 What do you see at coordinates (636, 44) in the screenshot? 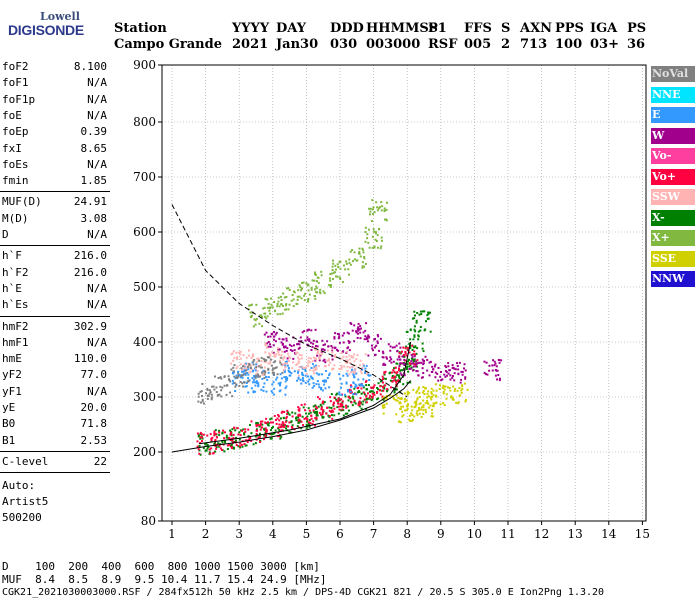
I see `header-value-11: 36` at bounding box center [636, 44].